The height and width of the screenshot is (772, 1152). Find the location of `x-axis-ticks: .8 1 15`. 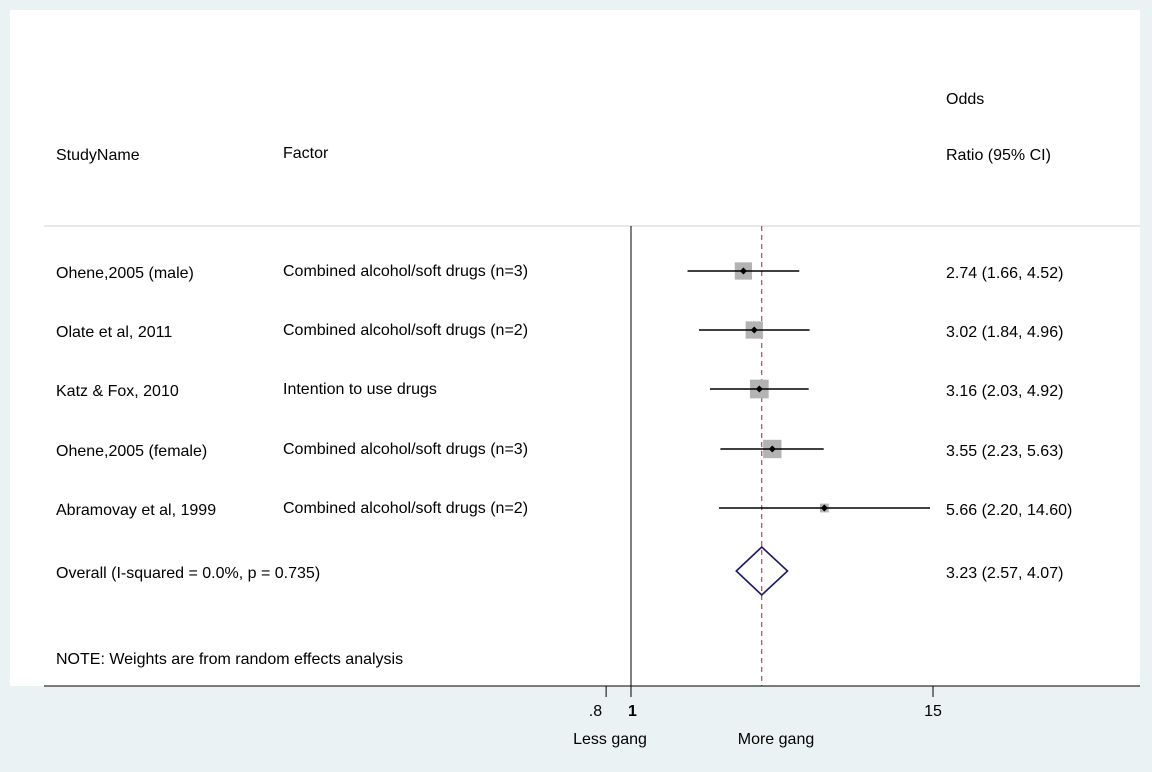

x-axis-ticks: .8 1 15 is located at coordinates (765, 703).